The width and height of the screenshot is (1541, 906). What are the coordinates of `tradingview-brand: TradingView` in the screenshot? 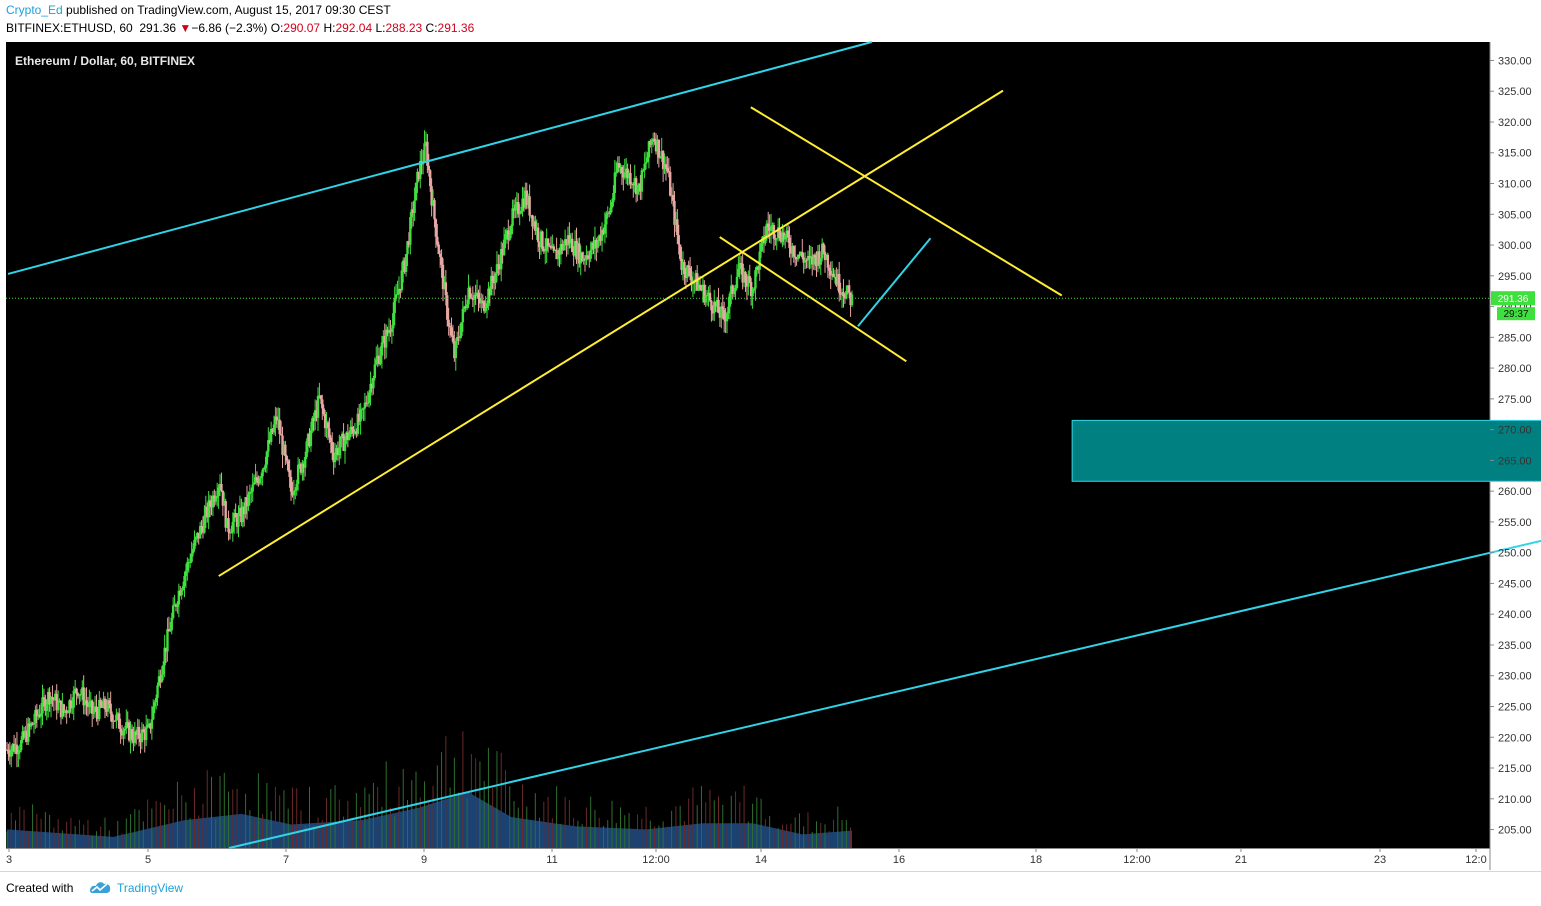 It's located at (150, 888).